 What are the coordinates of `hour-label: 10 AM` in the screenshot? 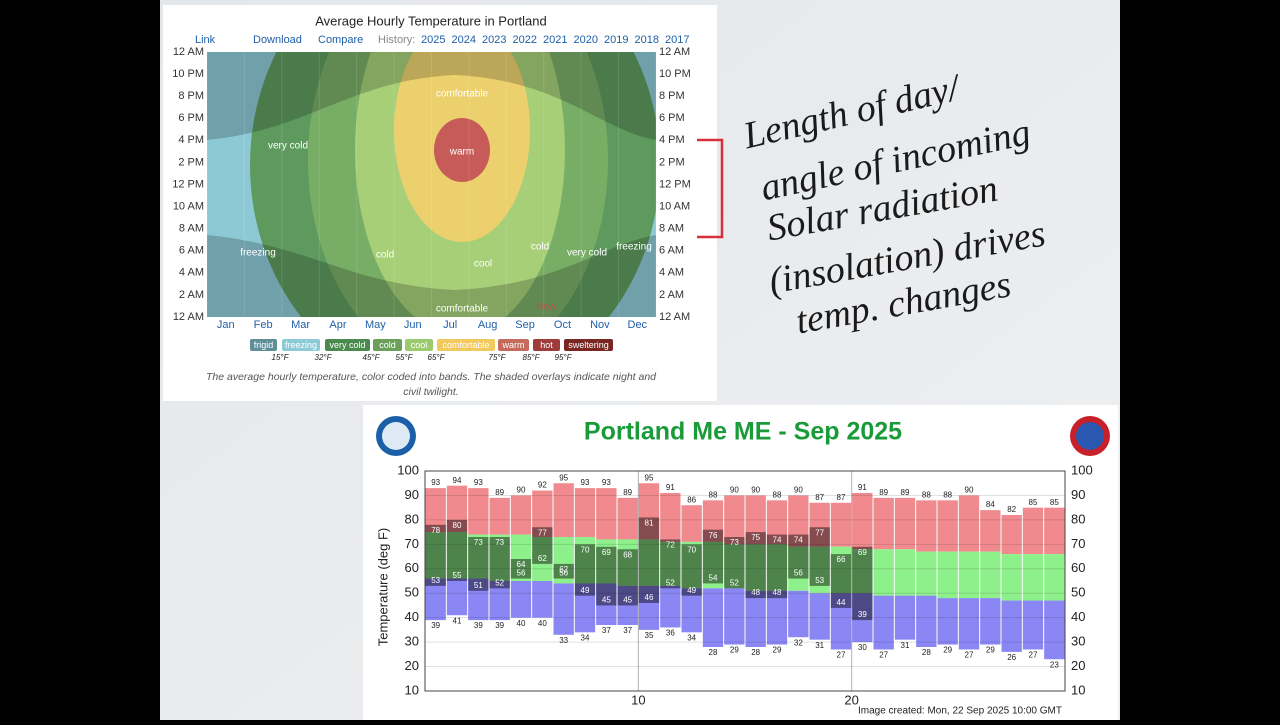 It's located at (188, 206).